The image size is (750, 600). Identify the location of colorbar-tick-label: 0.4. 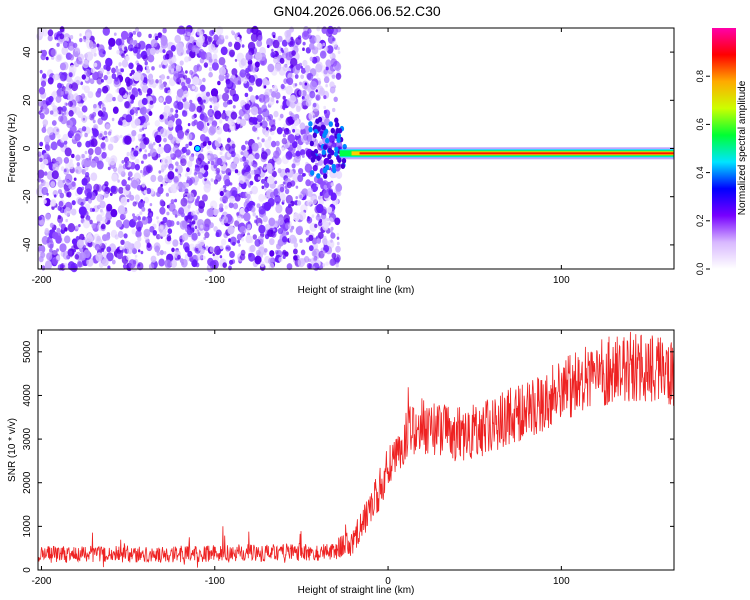
(700, 172).